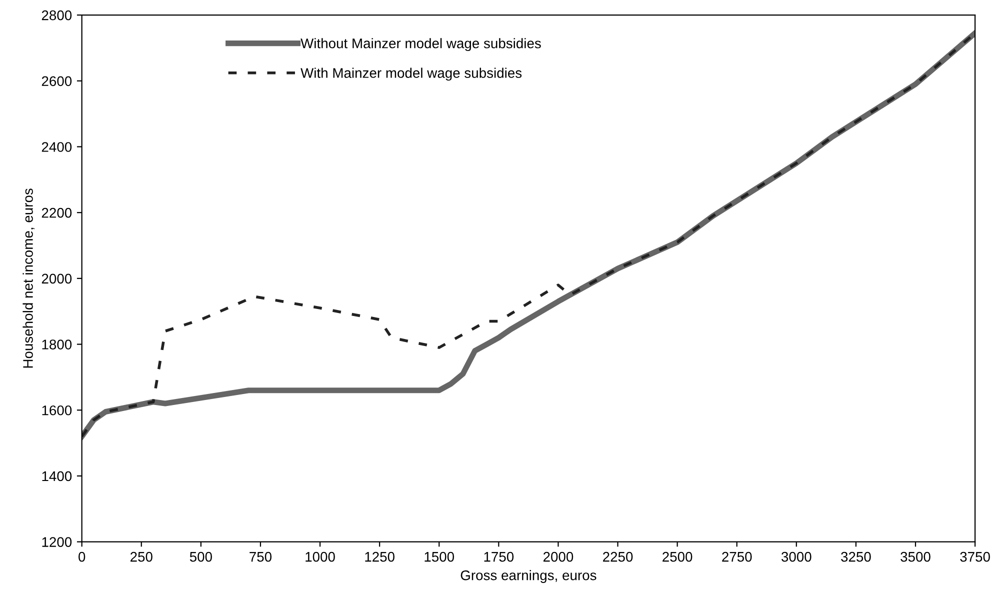 This screenshot has height=602, width=998. What do you see at coordinates (320, 557) in the screenshot?
I see `x-tick-label: 1000` at bounding box center [320, 557].